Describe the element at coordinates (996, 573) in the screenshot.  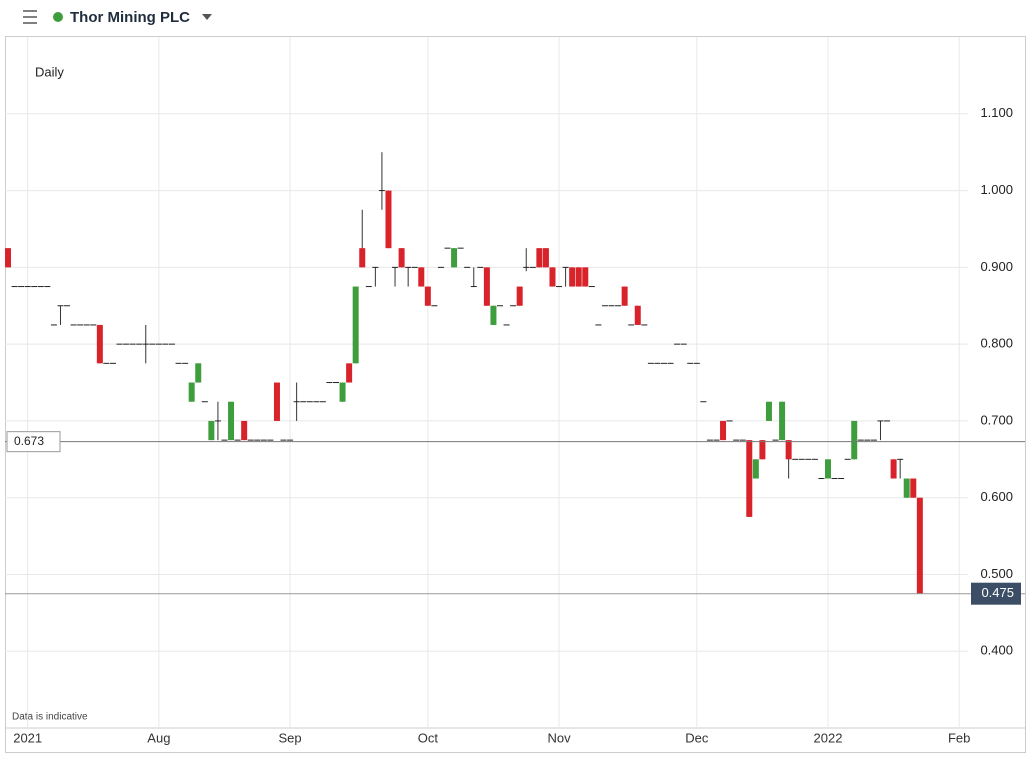
I see `y-tick-label: 0.500` at that location.